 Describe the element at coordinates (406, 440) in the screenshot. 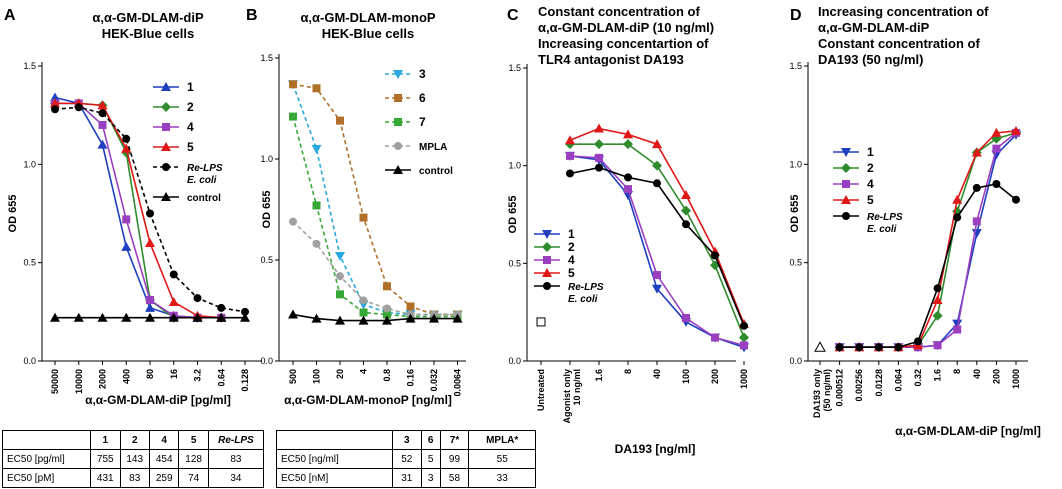

I see `table-header-row: 3 6 7* MPLA*` at that location.